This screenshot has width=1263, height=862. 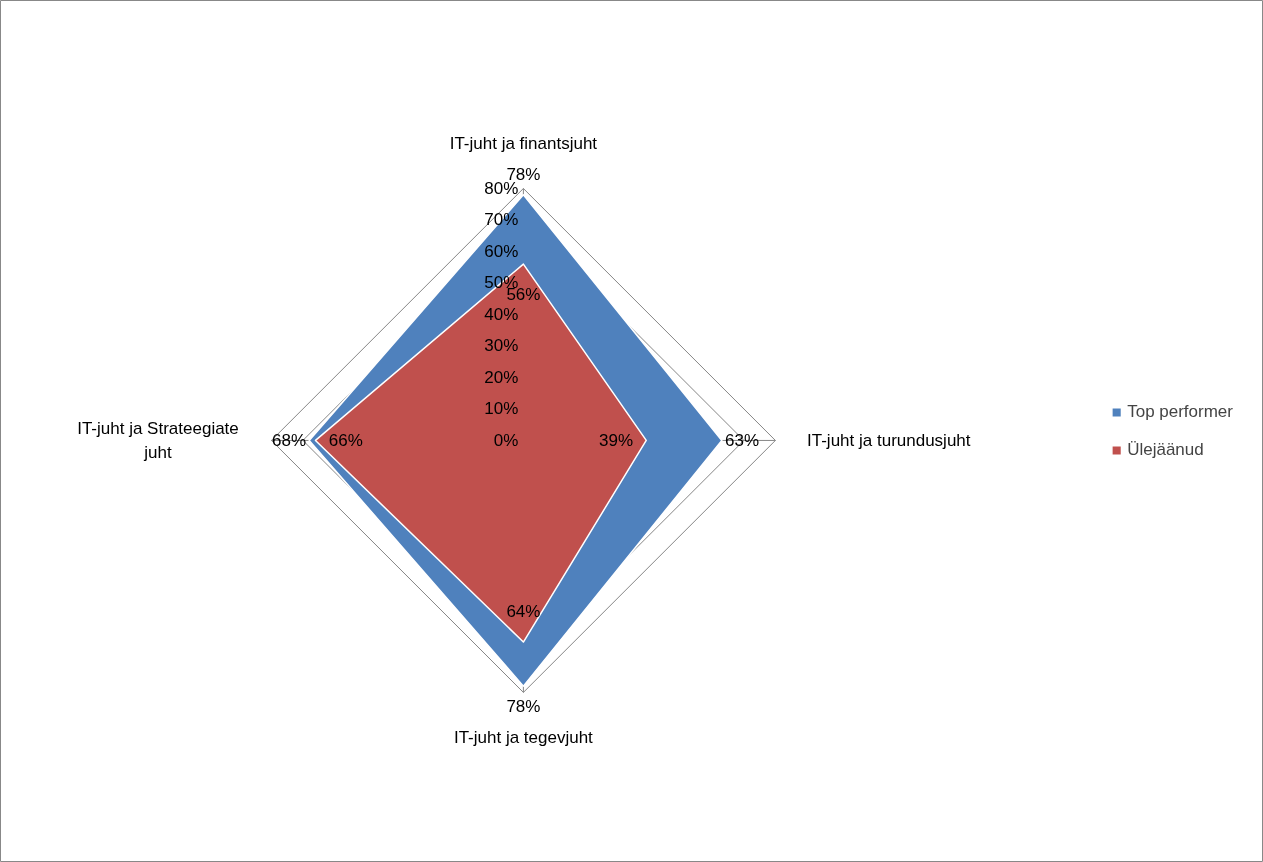 I want to click on y-tick-label: 0%, so click(x=506, y=440).